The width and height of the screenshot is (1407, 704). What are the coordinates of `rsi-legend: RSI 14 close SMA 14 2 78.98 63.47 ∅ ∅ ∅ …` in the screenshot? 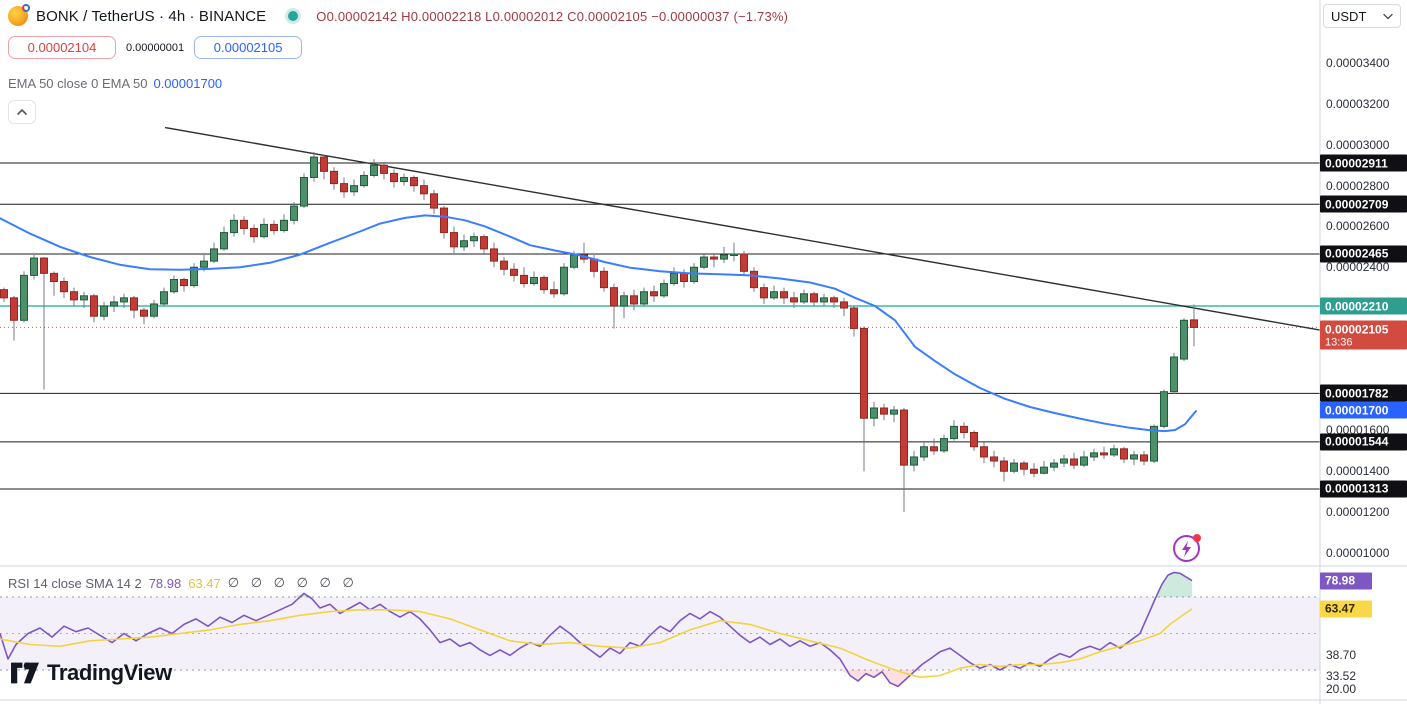 It's located at (183, 583).